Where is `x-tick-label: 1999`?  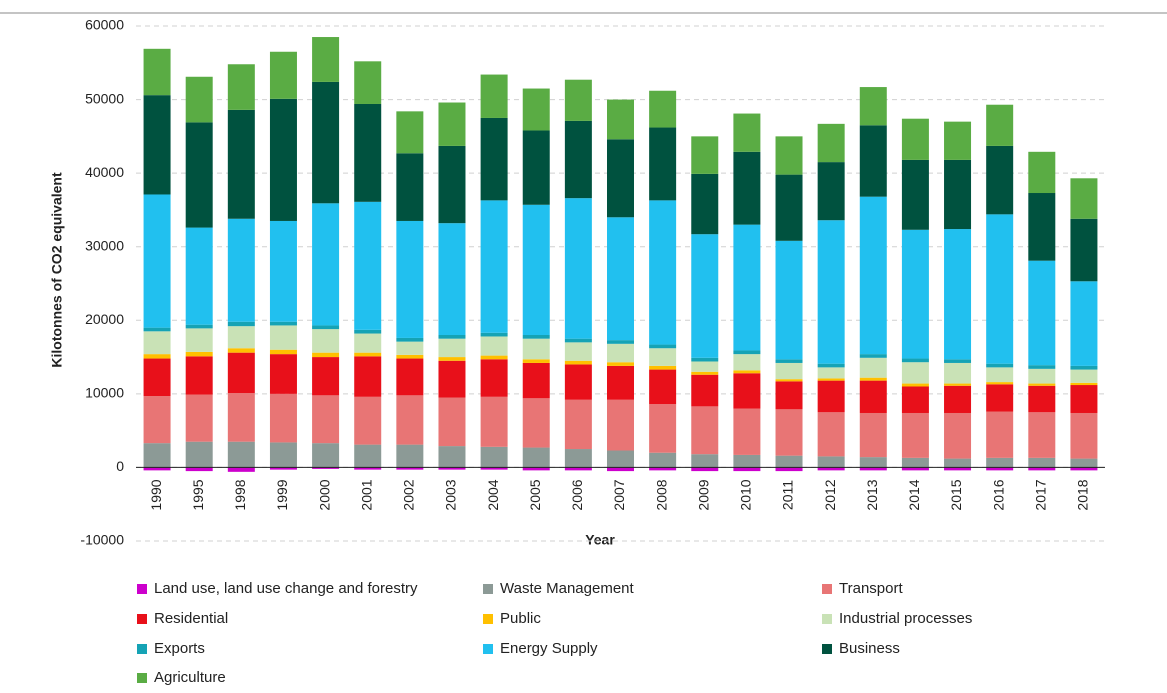 x-tick-label: 1999 is located at coordinates (282, 494).